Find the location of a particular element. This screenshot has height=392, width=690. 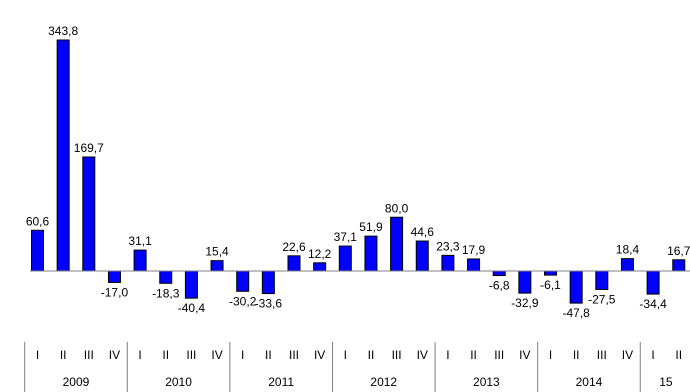

quarter-label-9: II is located at coordinates (268, 355).